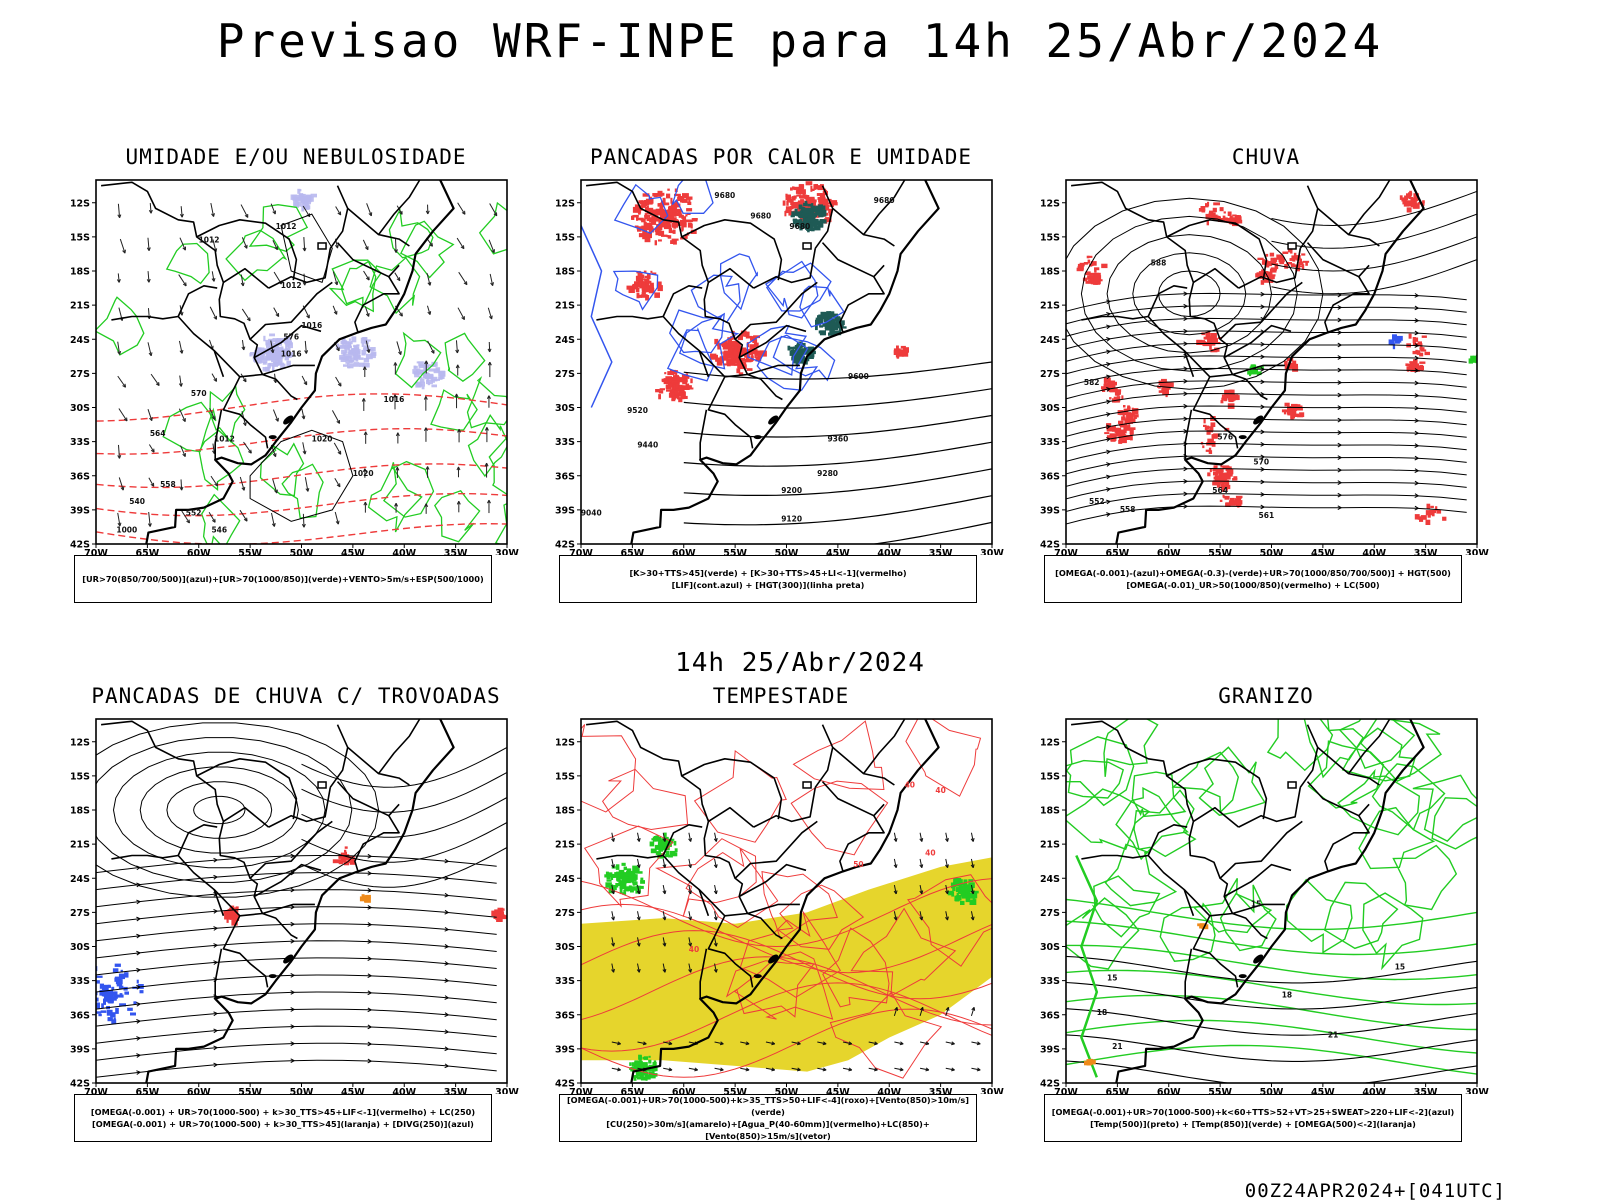 The width and height of the screenshot is (1600, 1202). I want to click on contour-label: 582, so click(1092, 382).